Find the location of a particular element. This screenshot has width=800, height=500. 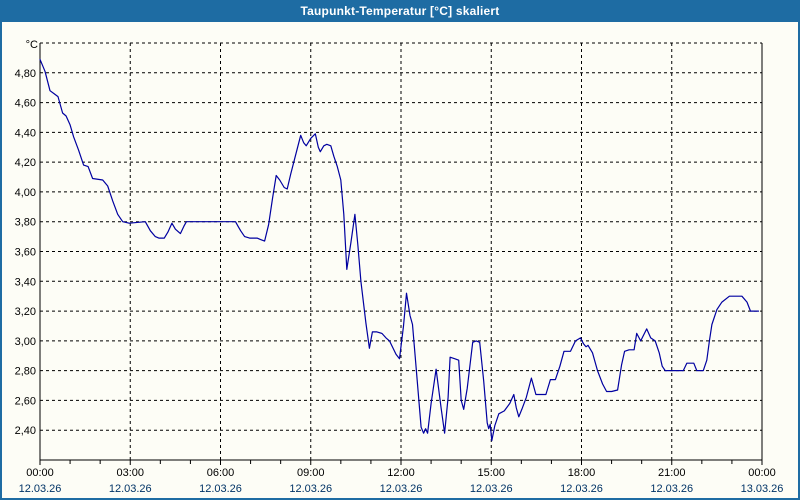

x-tick-date-label: 13.03.26 is located at coordinates (762, 489).